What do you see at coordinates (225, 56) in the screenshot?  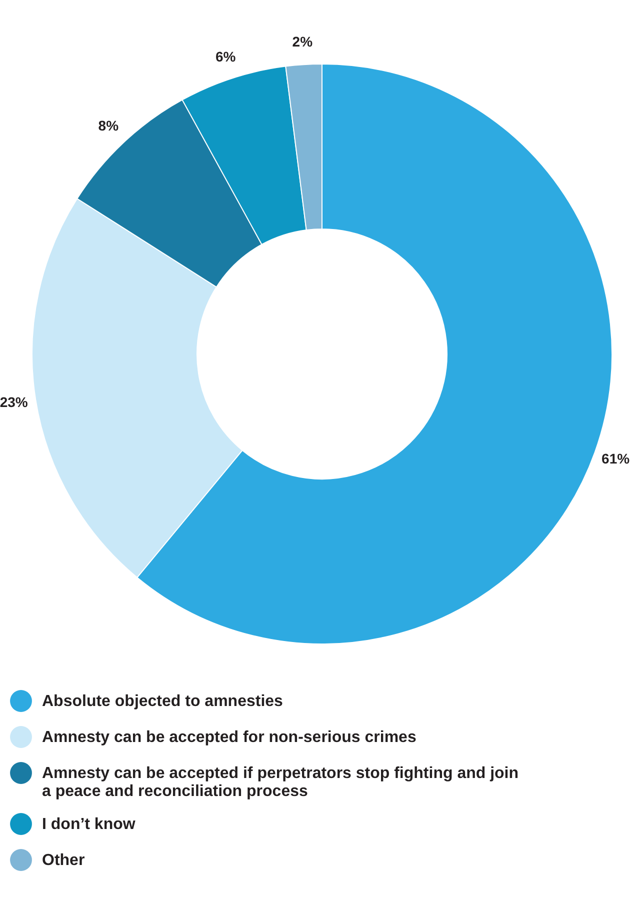 I see `data-label: 6%` at bounding box center [225, 56].